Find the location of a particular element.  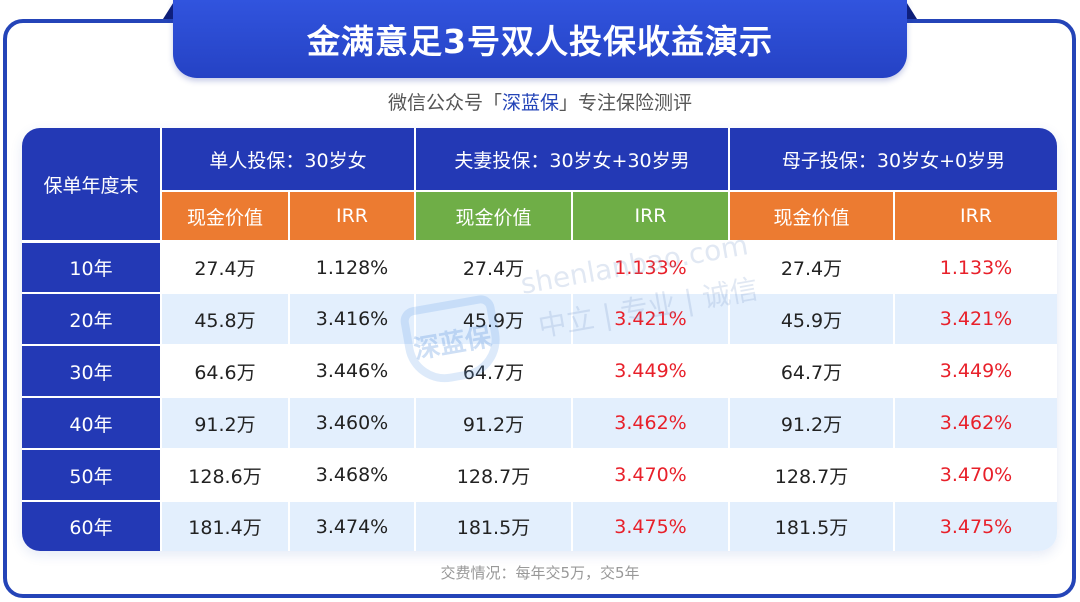

cell-couple-cash: 128.7万 is located at coordinates (493, 475).